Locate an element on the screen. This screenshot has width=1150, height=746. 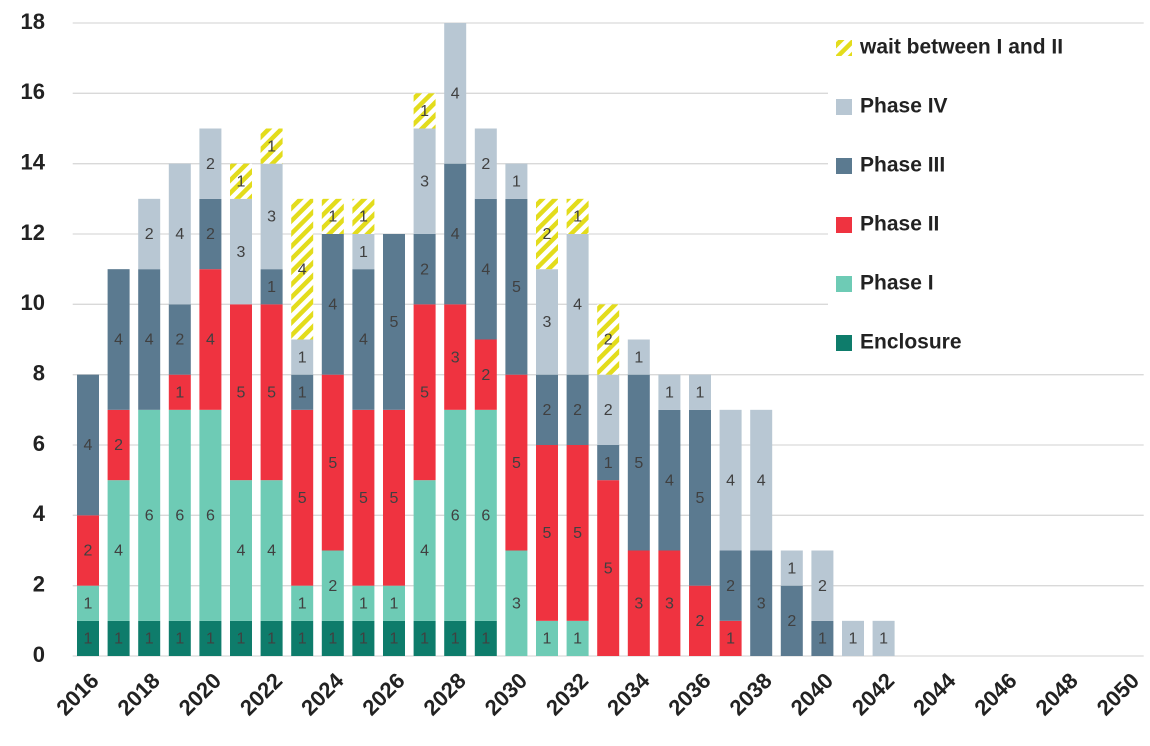
x-tick-label: 2040 is located at coordinates (812, 694).